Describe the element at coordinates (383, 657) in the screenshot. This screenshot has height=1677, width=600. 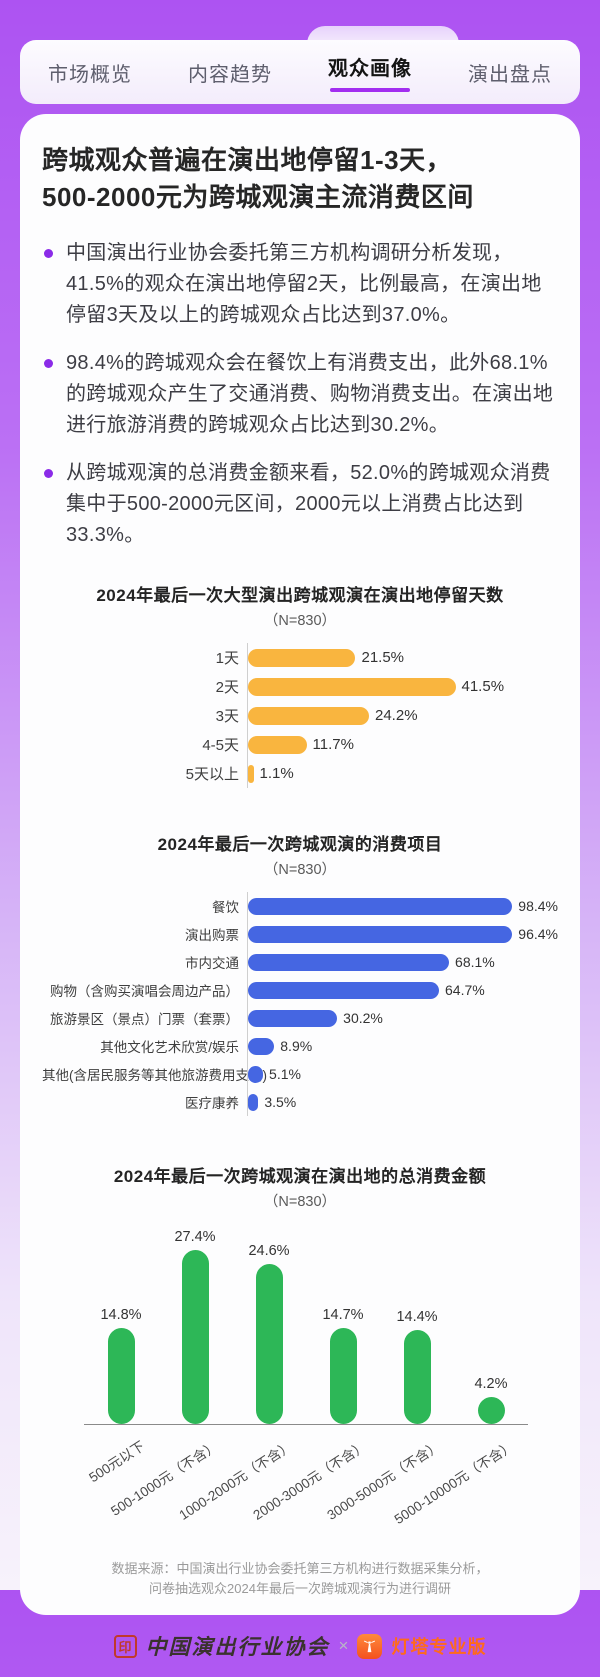
I see `bar-value-label: 21.5%` at that location.